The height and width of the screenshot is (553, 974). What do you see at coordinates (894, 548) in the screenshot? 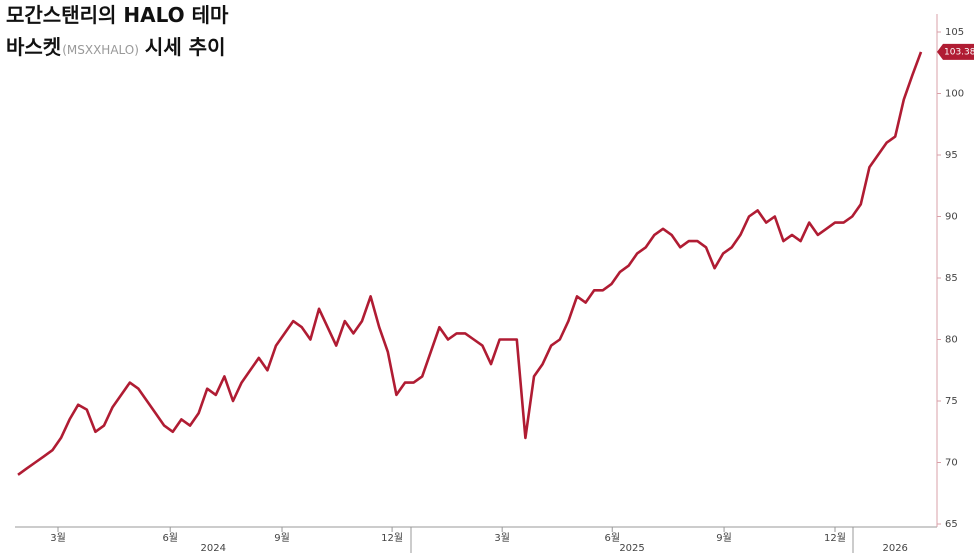
I see `year-label: 2026` at bounding box center [894, 548].